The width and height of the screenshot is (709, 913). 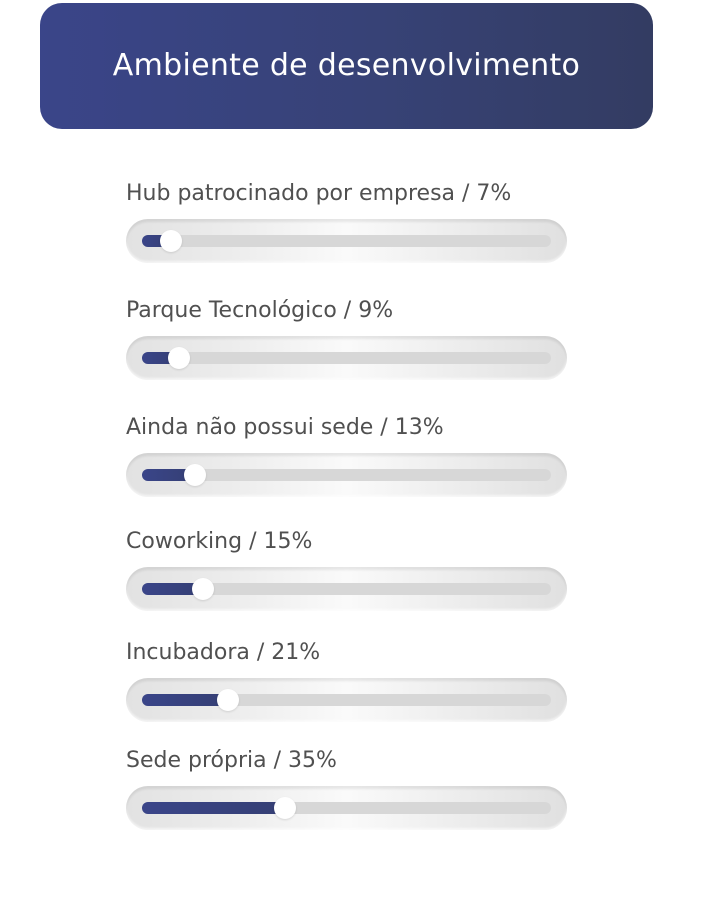 I want to click on bar-item: Sede própria / 35%, so click(x=346, y=793).